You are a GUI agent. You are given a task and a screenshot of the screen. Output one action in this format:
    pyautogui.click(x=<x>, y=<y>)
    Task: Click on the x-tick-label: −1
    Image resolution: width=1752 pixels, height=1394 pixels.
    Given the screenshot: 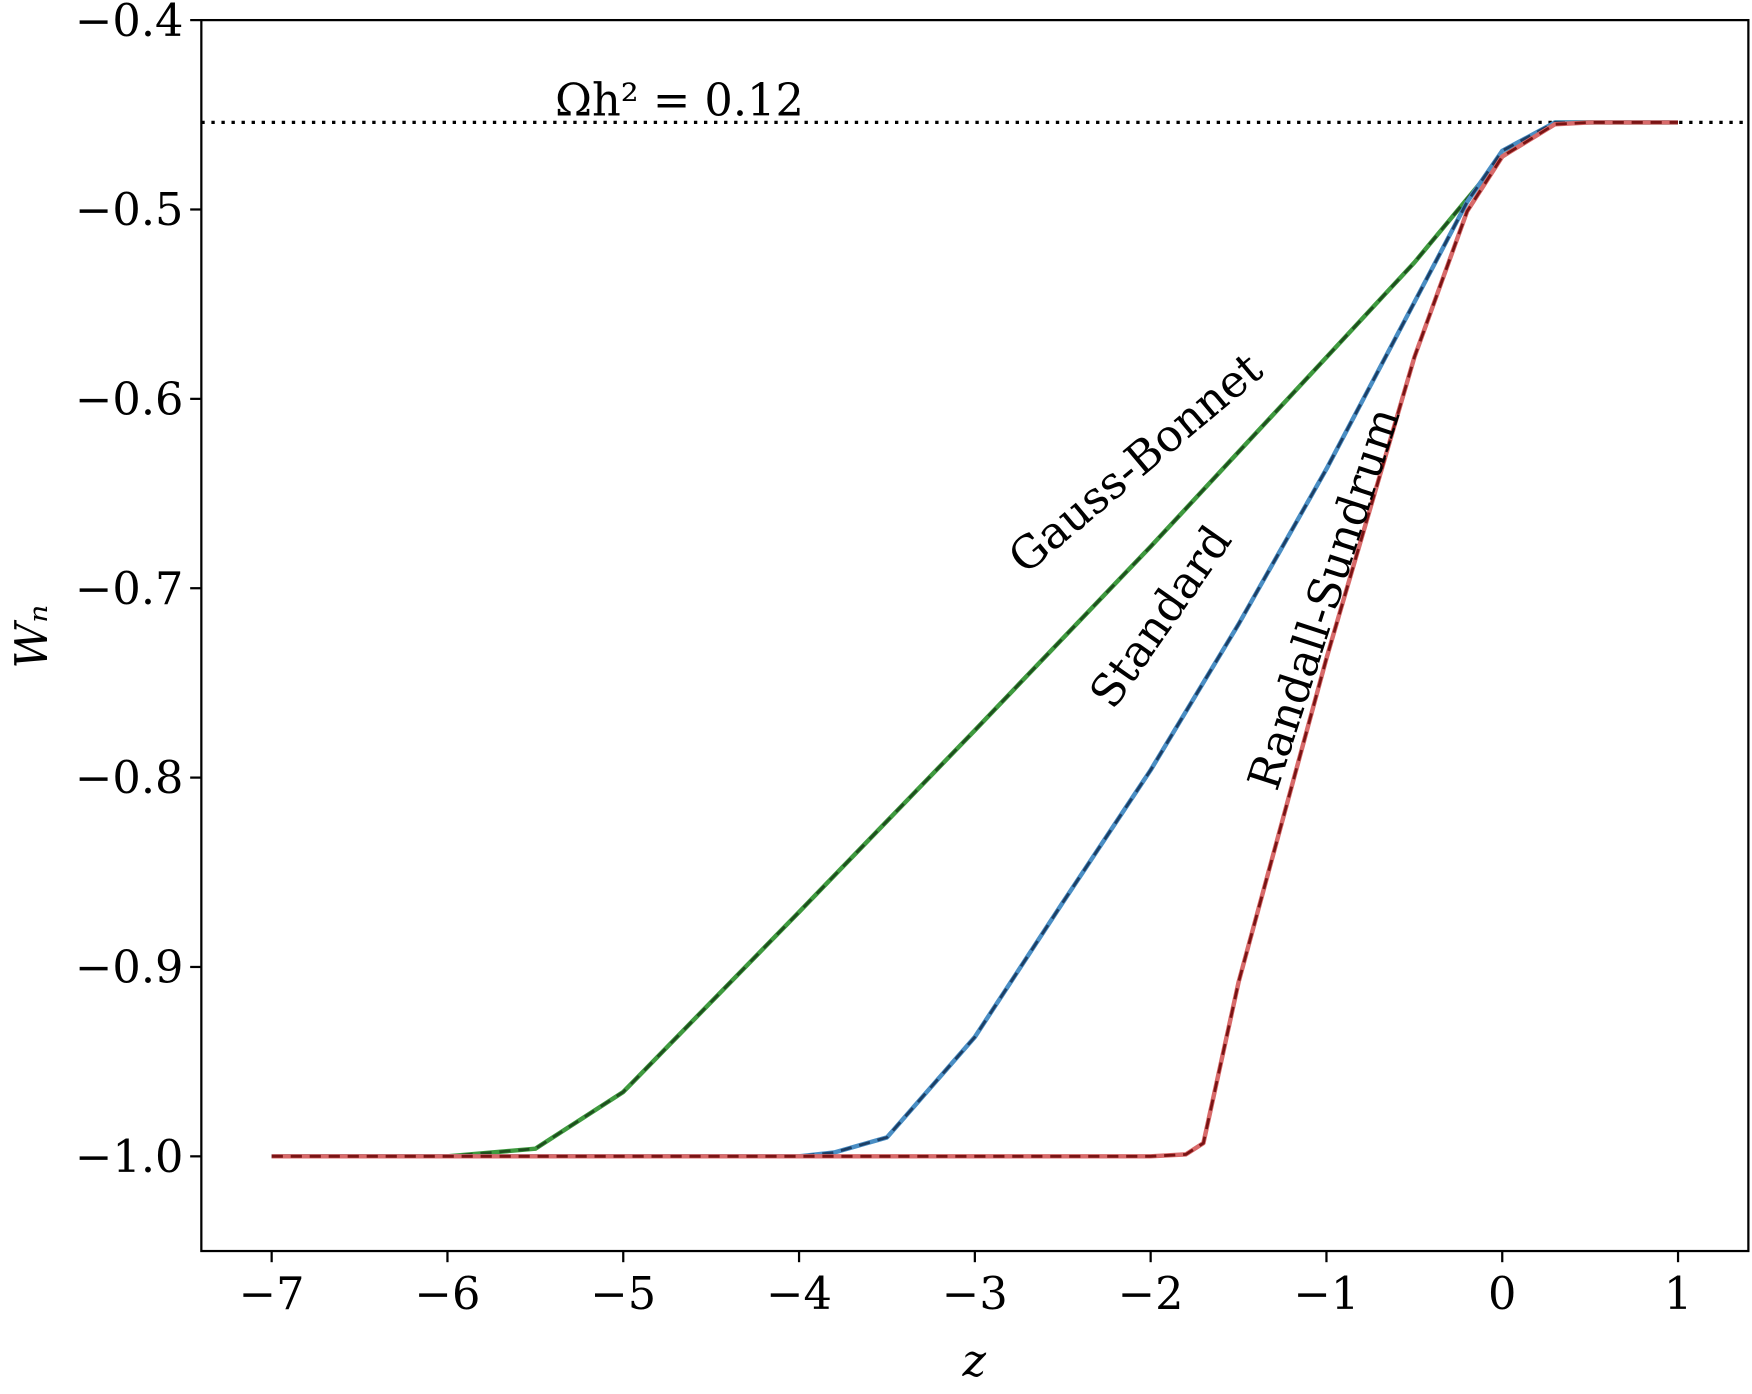 What is the action you would take?
    pyautogui.click(x=1327, y=1294)
    